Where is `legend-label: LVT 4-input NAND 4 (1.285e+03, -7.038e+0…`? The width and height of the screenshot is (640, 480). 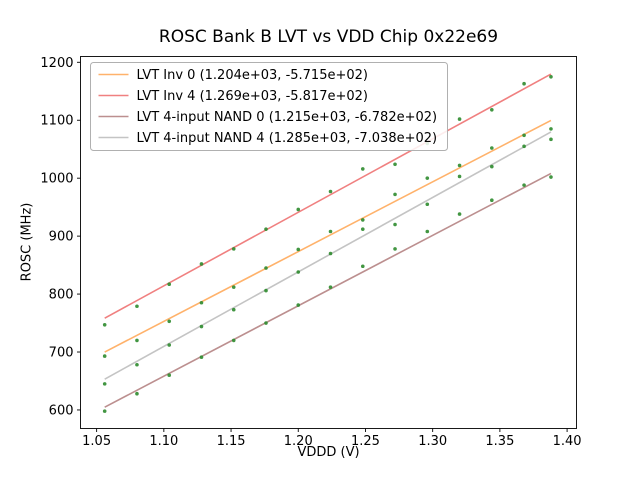
legend-label: LVT 4-input NAND 4 (1.285e+03, -7.038e+0… is located at coordinates (287, 138).